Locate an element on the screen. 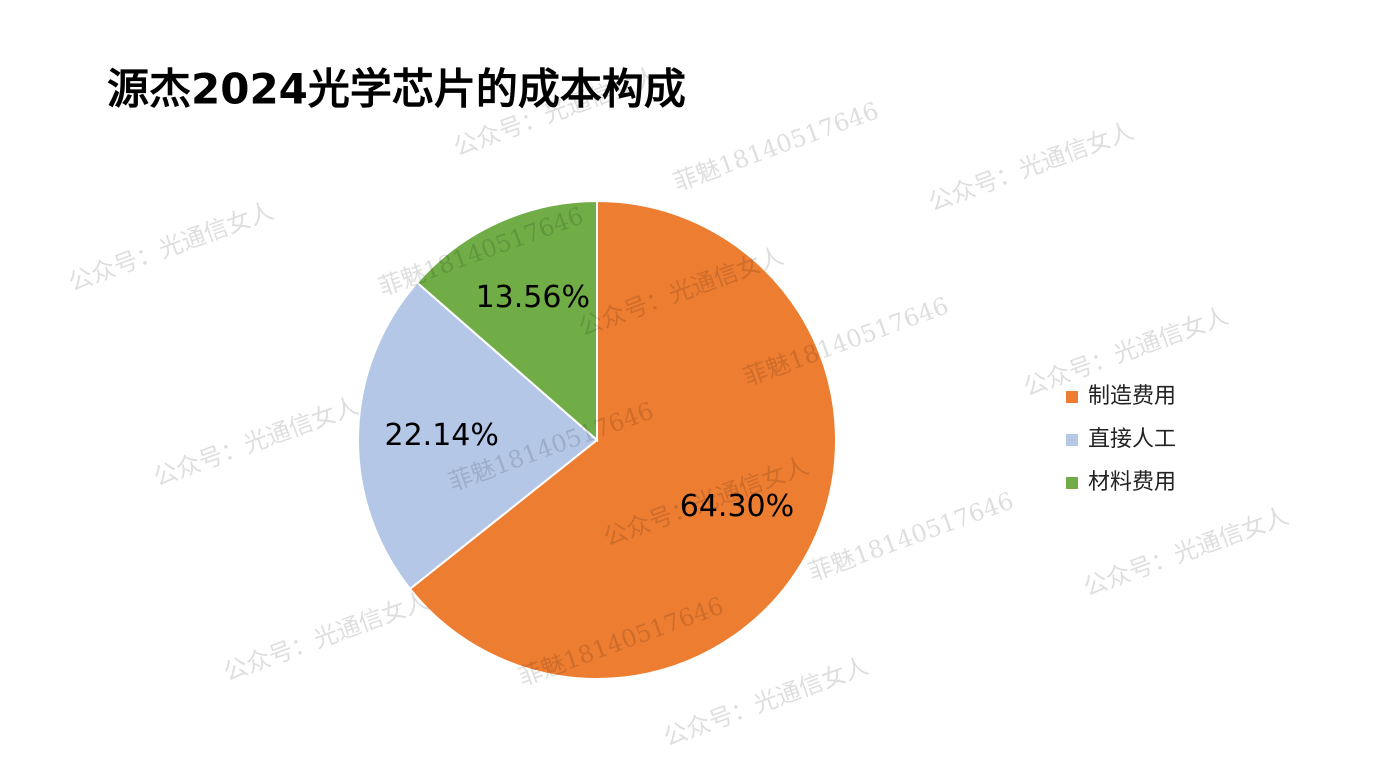  data-label: 64.30% is located at coordinates (737, 506).